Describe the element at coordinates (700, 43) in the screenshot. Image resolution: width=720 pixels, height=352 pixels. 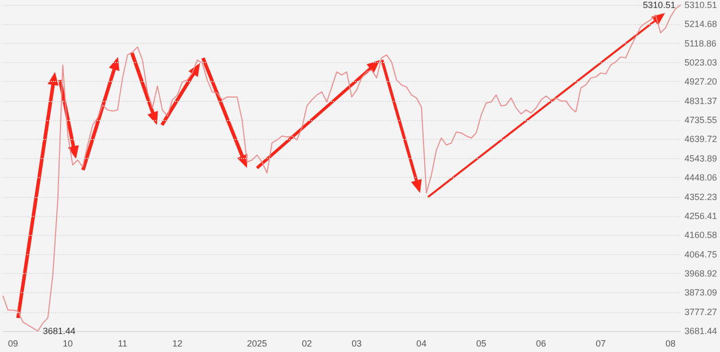
I see `y-tick-label: 5118.86` at that location.